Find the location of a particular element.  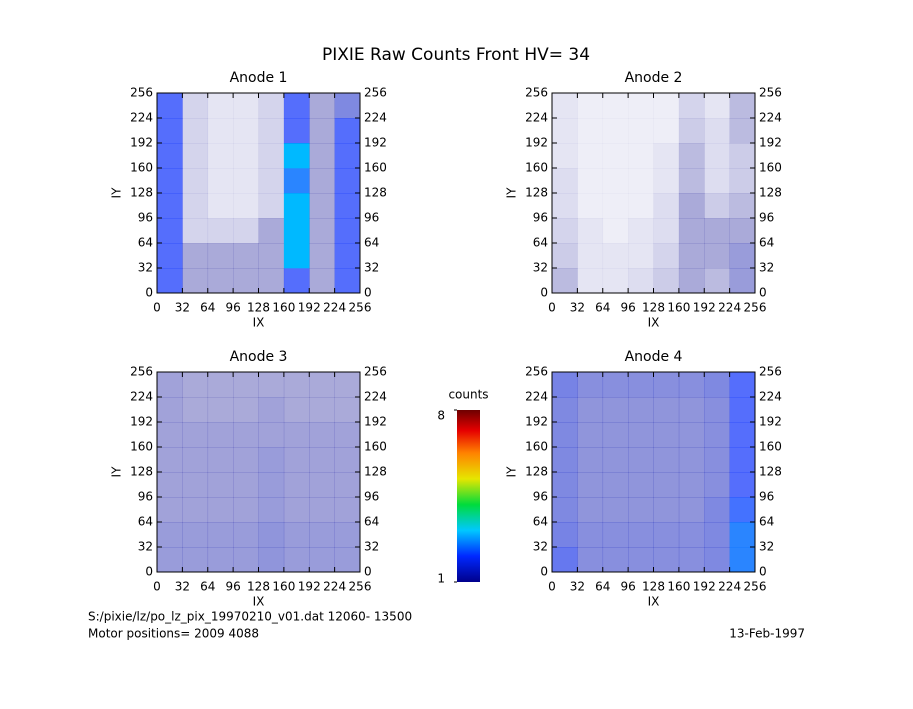

x-tick-label: 160 is located at coordinates (283, 308).